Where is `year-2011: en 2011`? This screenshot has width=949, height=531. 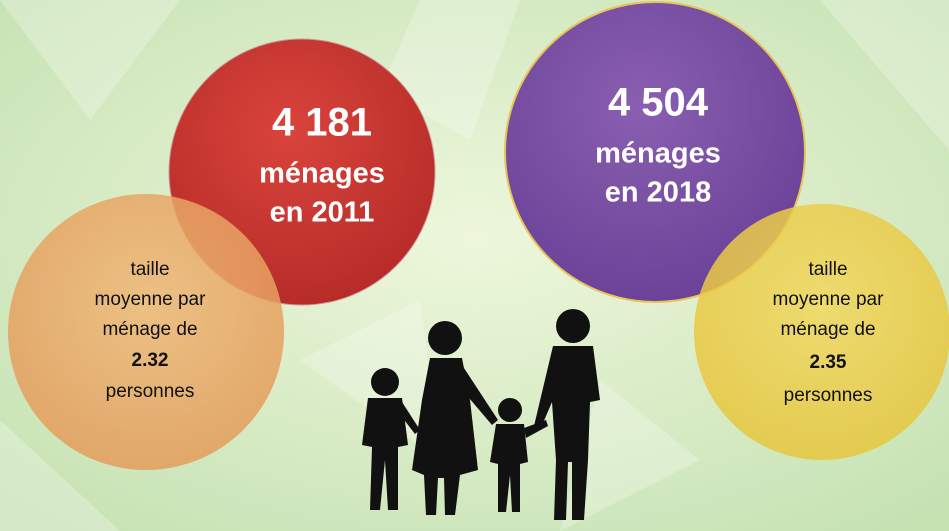
year-2011: en 2011 is located at coordinates (322, 213).